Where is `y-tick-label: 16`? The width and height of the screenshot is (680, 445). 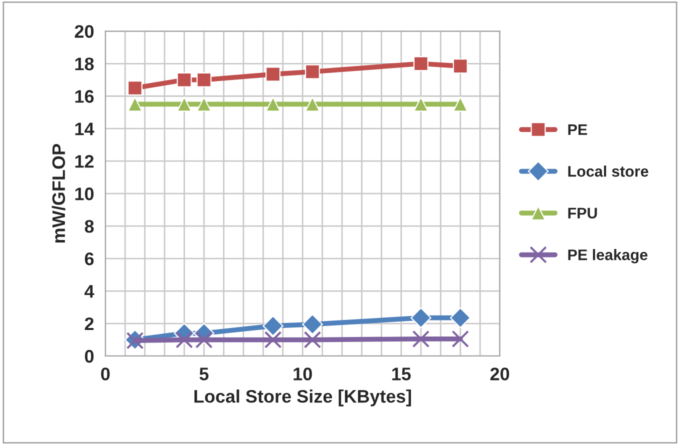
y-tick-label: 16 is located at coordinates (84, 96).